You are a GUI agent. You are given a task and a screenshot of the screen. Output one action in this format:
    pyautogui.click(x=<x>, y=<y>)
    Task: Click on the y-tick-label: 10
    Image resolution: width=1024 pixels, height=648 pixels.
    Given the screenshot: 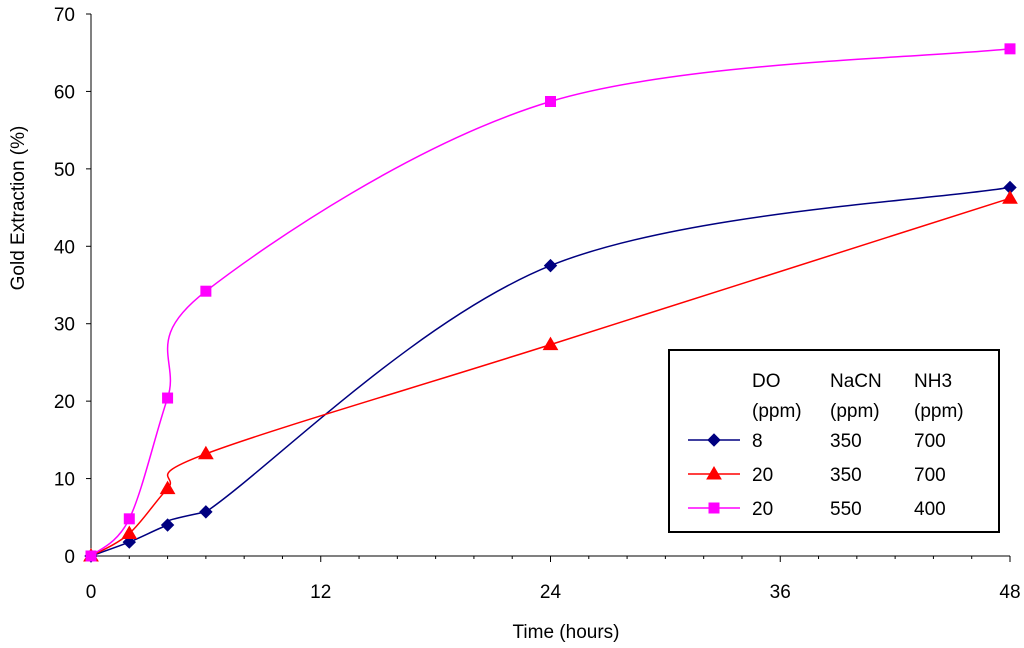 What is the action you would take?
    pyautogui.click(x=64, y=480)
    